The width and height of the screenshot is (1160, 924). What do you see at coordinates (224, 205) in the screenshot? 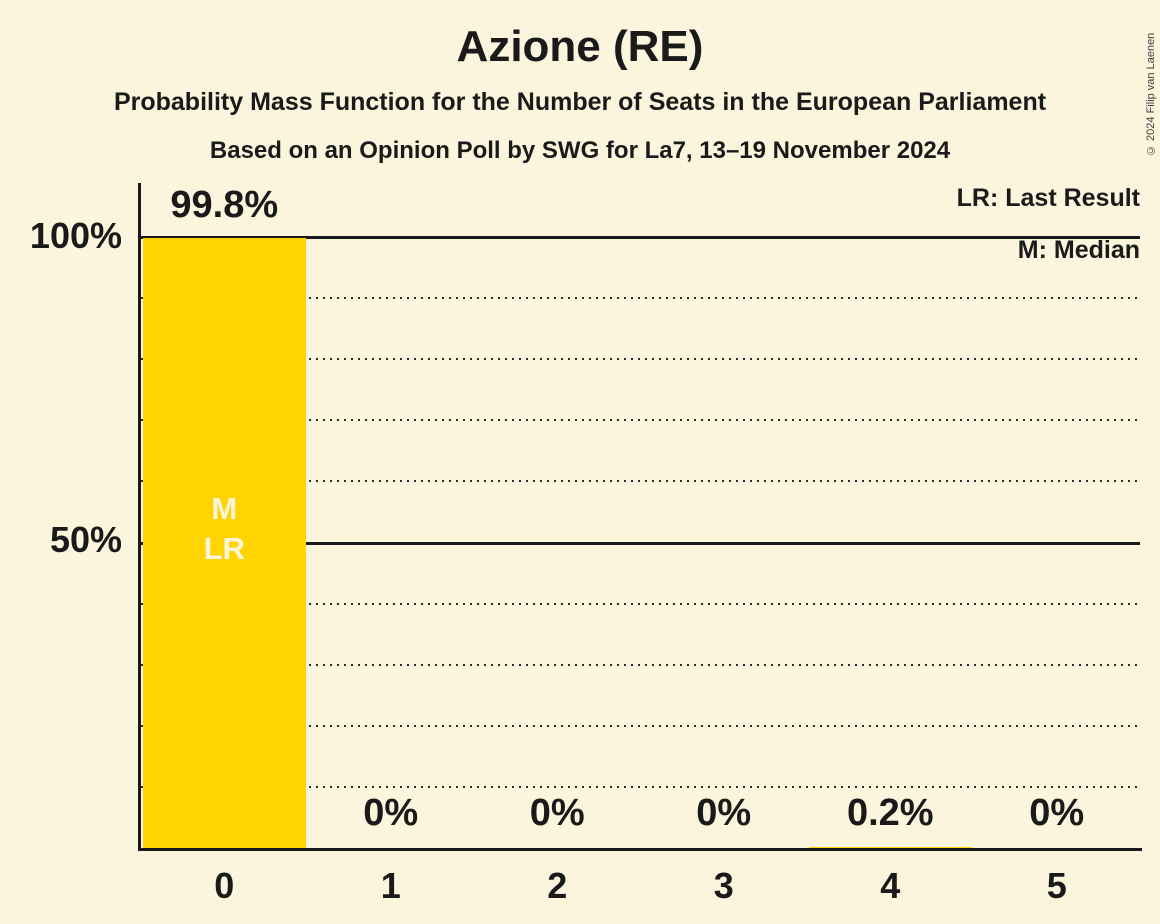
I see `value-label-seat-0: 99.8%` at bounding box center [224, 205].